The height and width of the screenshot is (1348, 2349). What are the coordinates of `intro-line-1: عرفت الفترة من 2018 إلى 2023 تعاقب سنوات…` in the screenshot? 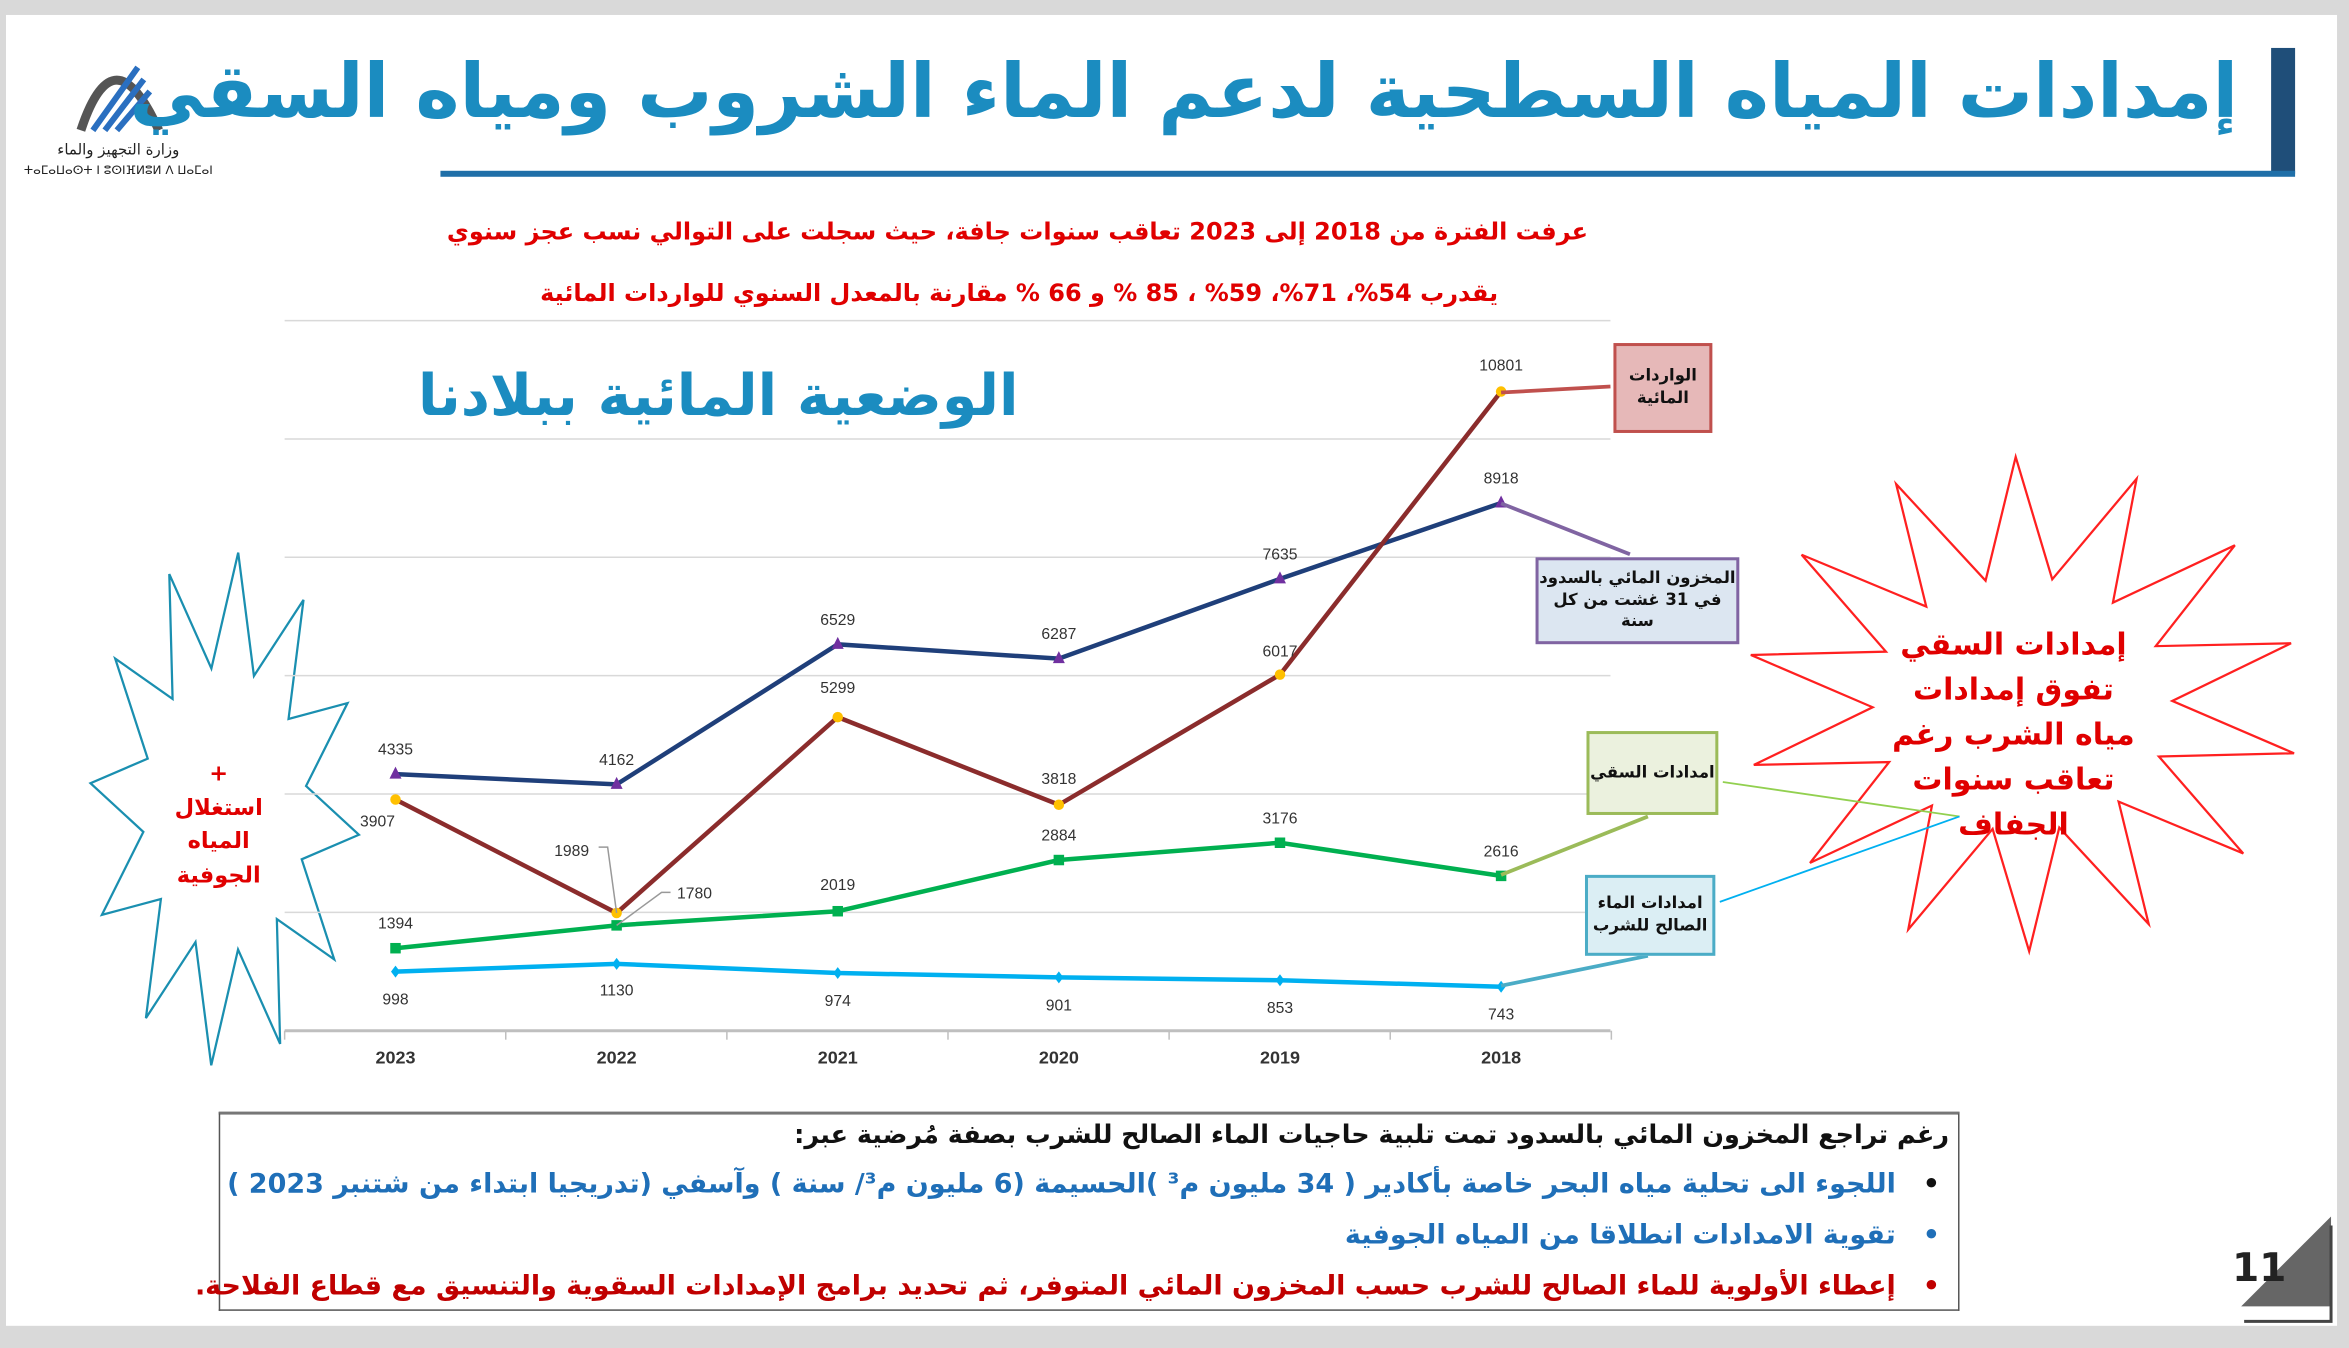 It's located at (1017, 231).